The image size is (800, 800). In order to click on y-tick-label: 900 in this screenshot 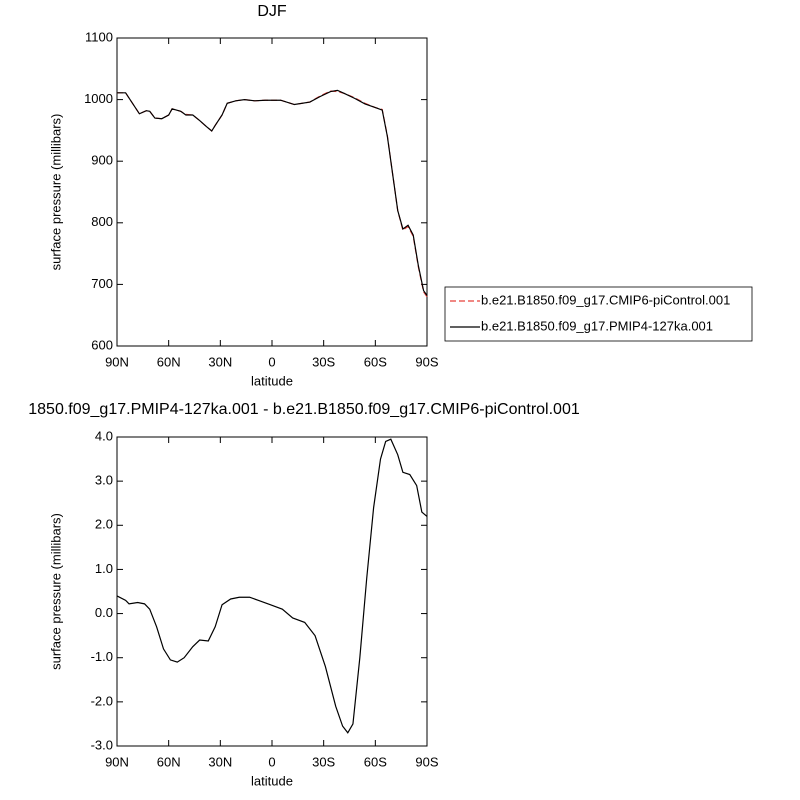, I will do `click(102, 160)`.